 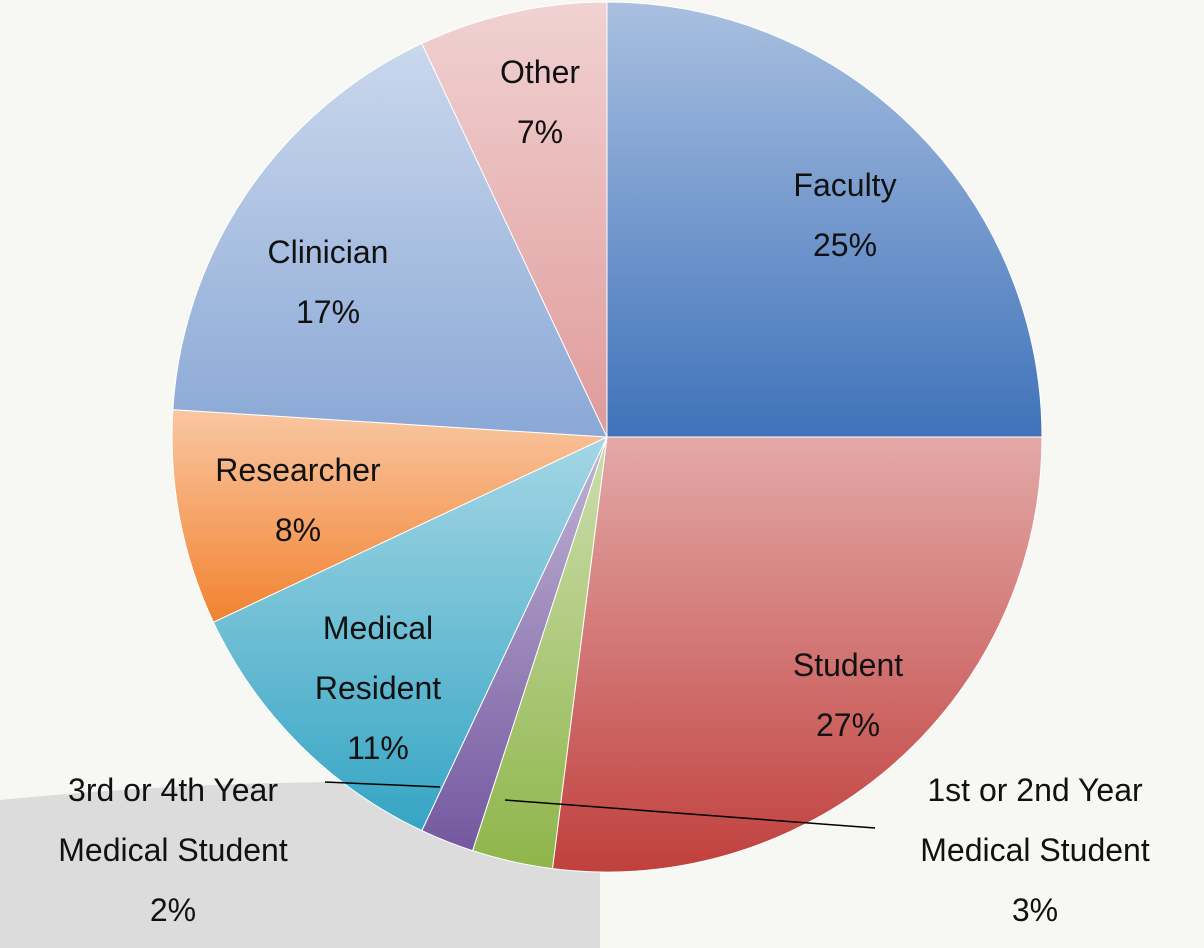 What do you see at coordinates (845, 245) in the screenshot?
I see `value-label: 25%` at bounding box center [845, 245].